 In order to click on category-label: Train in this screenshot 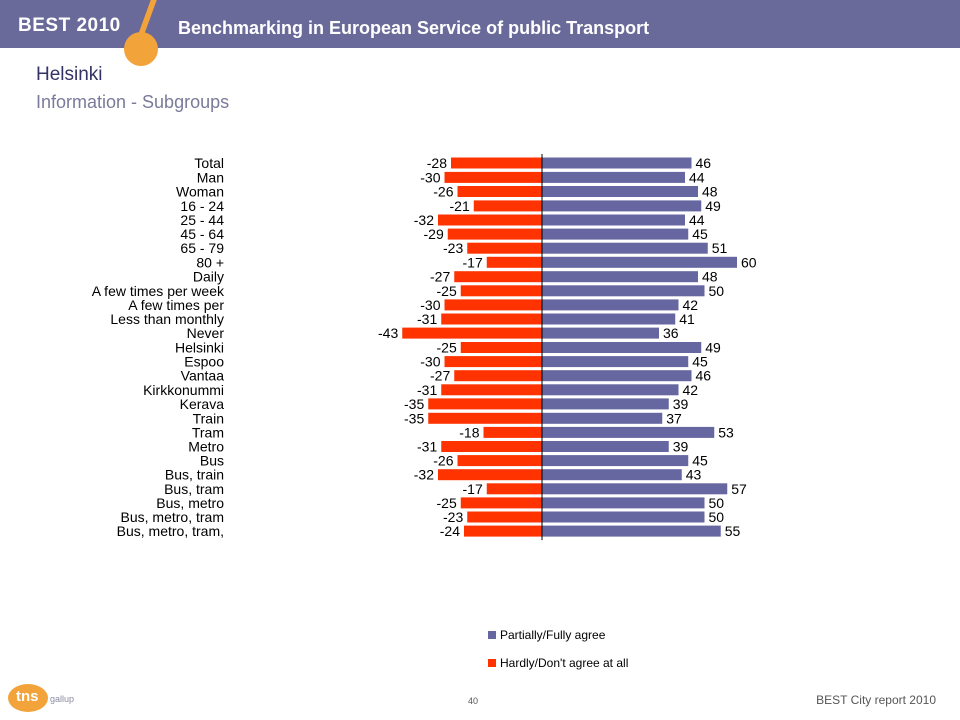, I will do `click(208, 418)`.